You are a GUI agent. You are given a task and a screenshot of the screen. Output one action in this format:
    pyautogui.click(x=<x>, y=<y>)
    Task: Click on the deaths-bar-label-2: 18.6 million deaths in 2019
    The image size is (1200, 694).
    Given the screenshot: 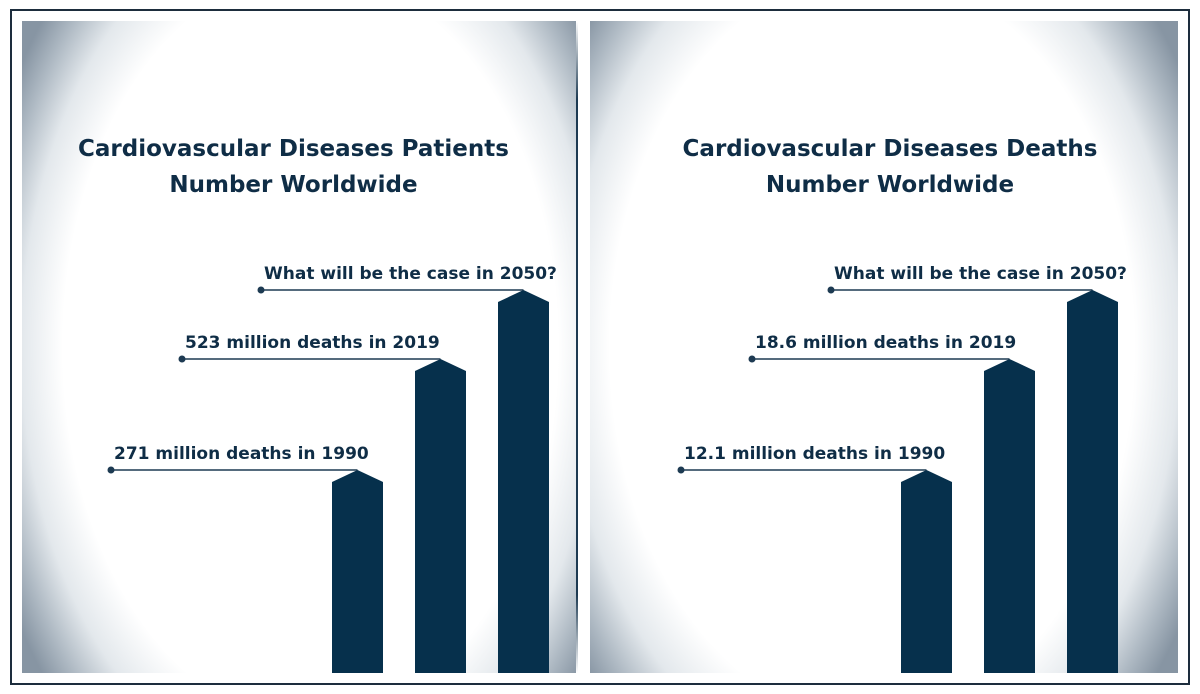 What is the action you would take?
    pyautogui.click(x=885, y=343)
    